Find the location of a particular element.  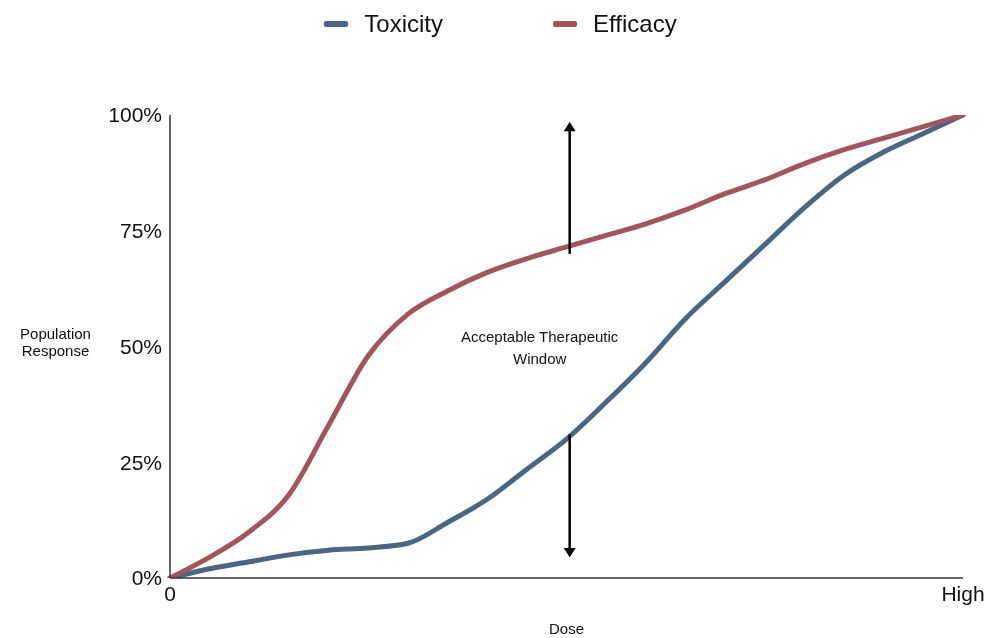

x-axis-title: Dose is located at coordinates (566, 628).